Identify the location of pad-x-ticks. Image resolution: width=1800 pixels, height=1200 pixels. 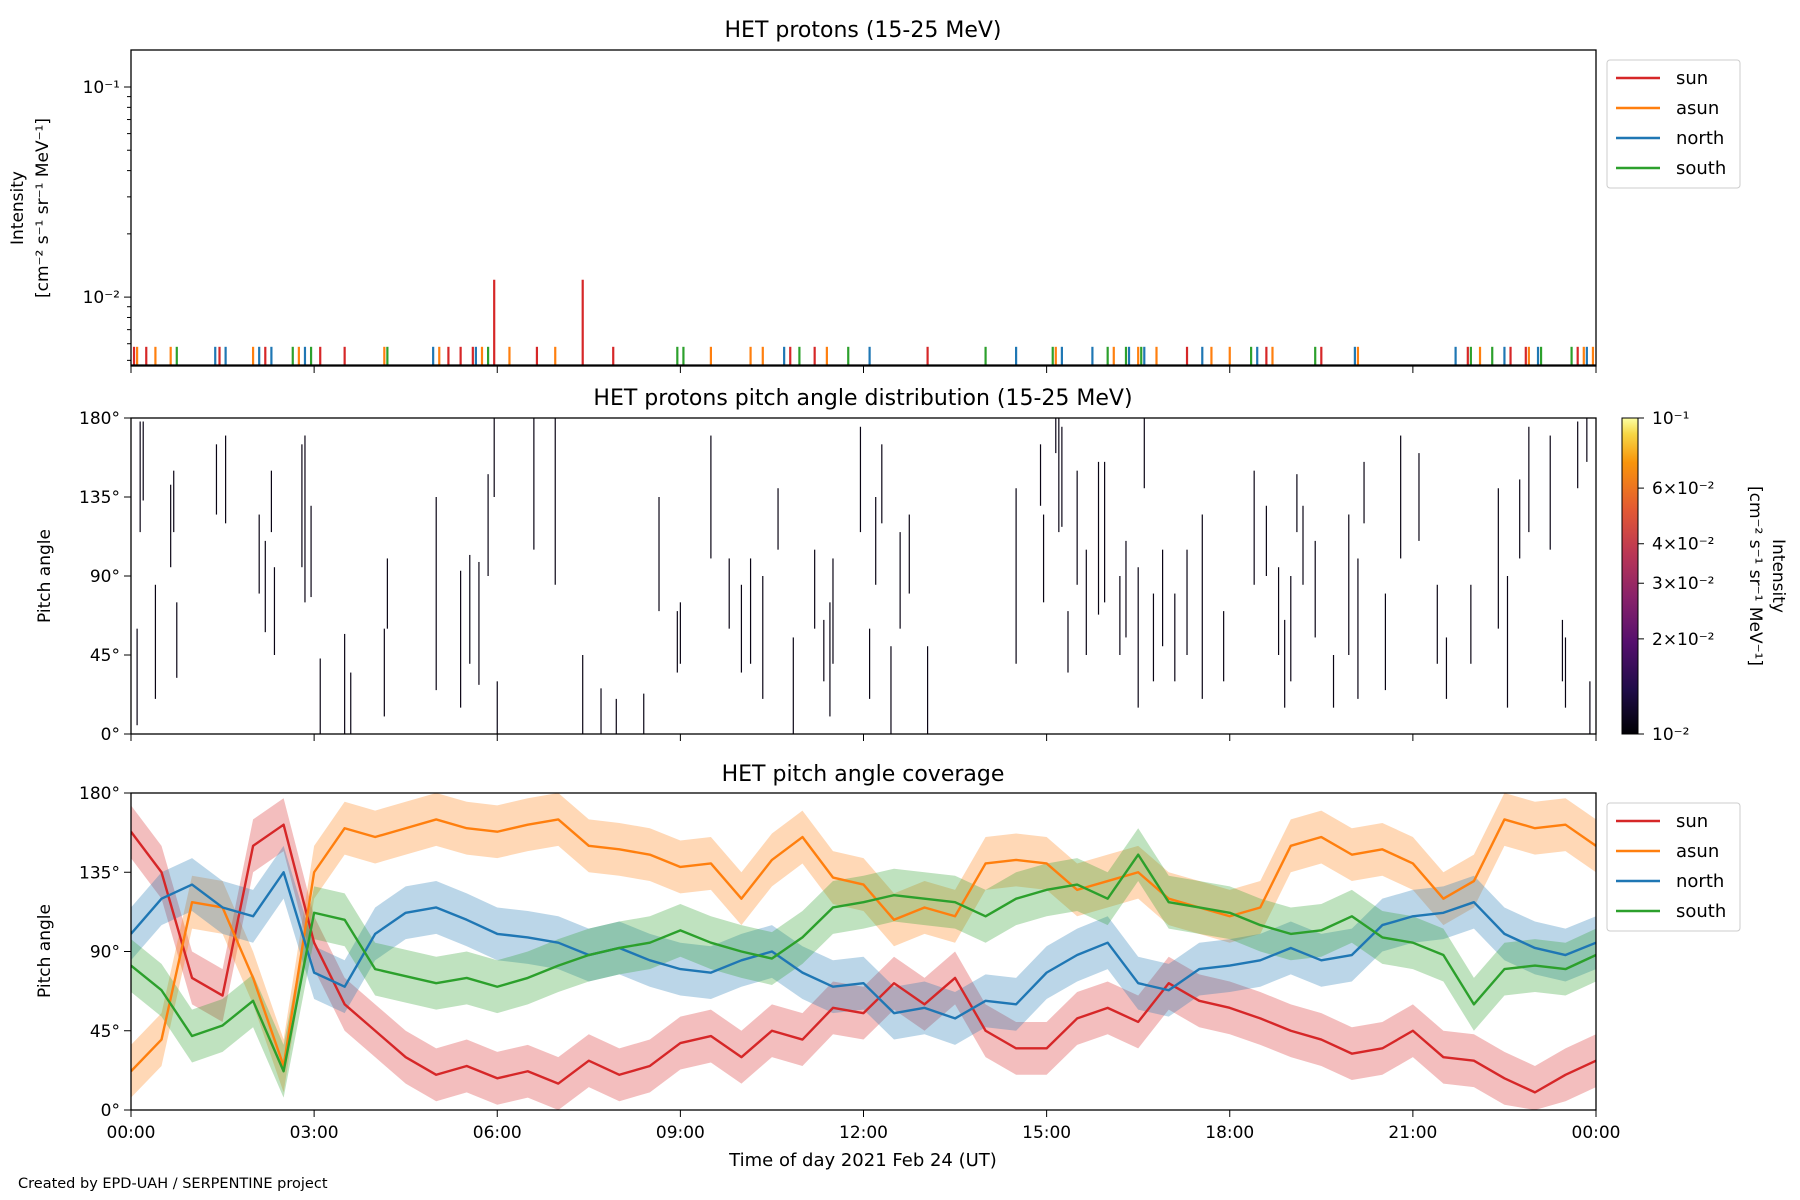
(863, 737).